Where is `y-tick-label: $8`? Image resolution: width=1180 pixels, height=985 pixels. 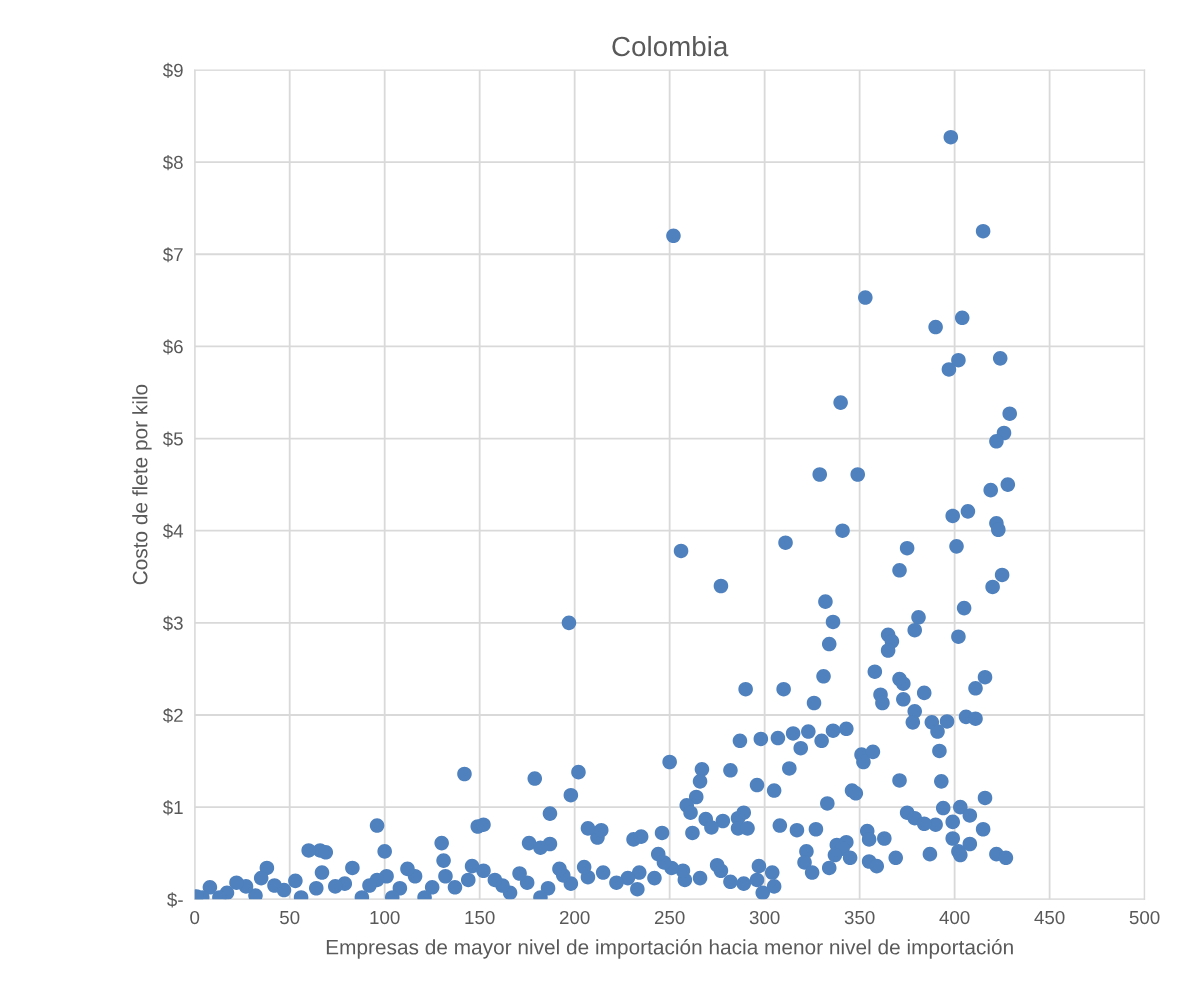
y-tick-label: $8 is located at coordinates (172, 163).